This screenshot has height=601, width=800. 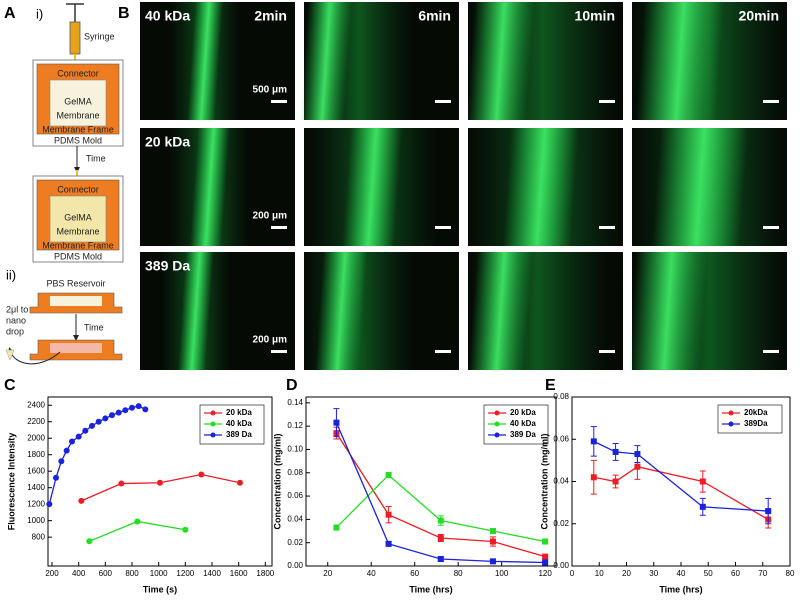 I want to click on legend-label: 389 Da, so click(x=523, y=434).